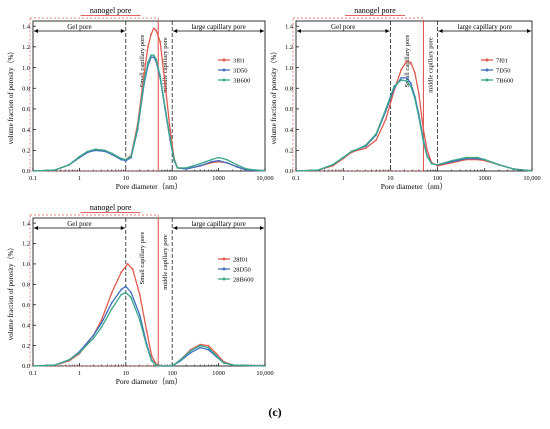 The width and height of the screenshot is (550, 429). I want to click on y-tick-label: 0.4, so click(26, 325).